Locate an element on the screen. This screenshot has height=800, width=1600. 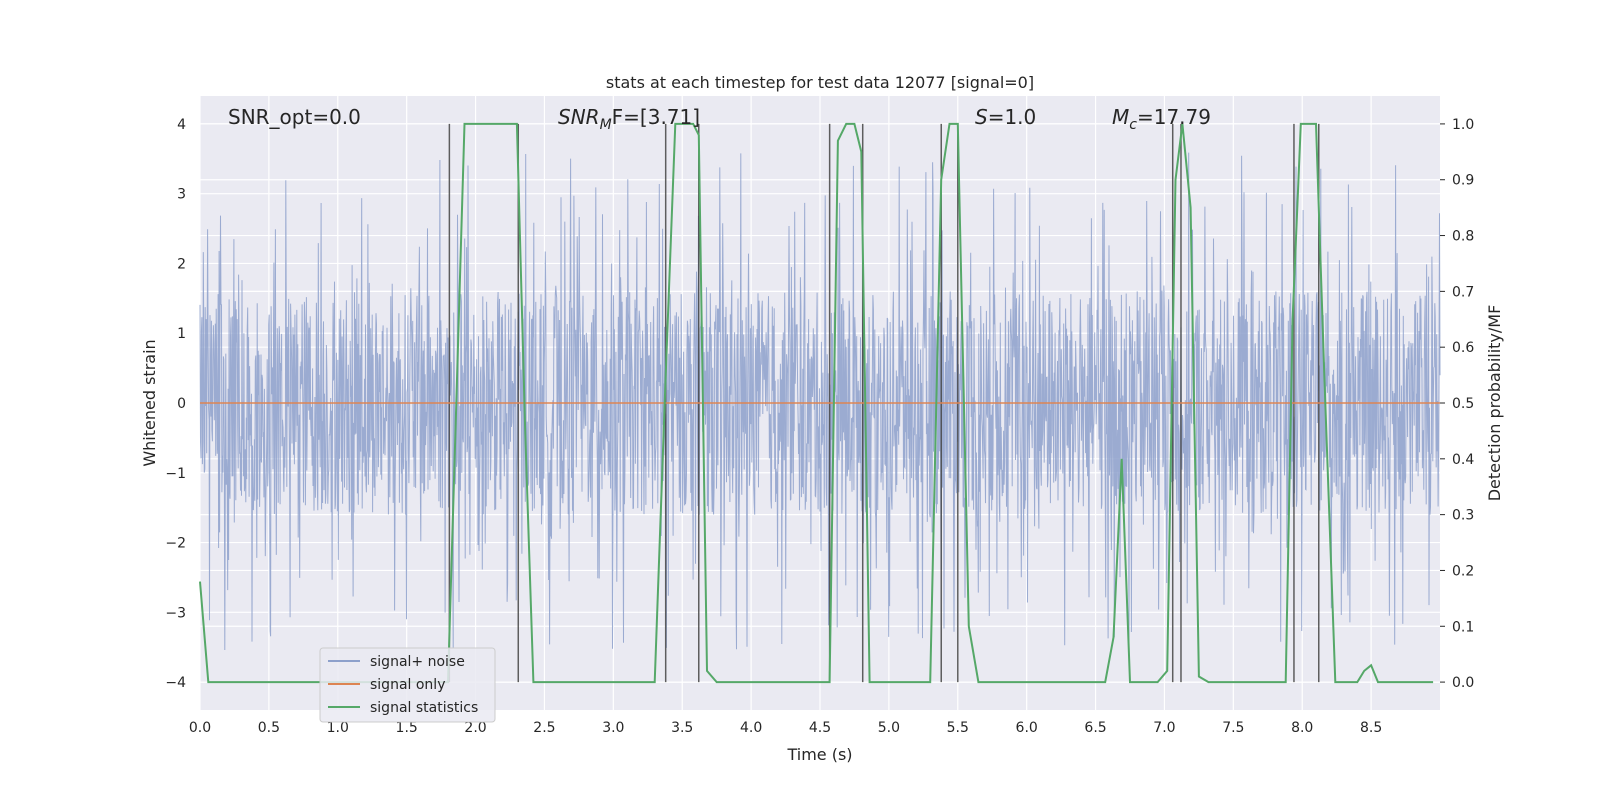
x-tick-label: 2.0 is located at coordinates (475, 728).